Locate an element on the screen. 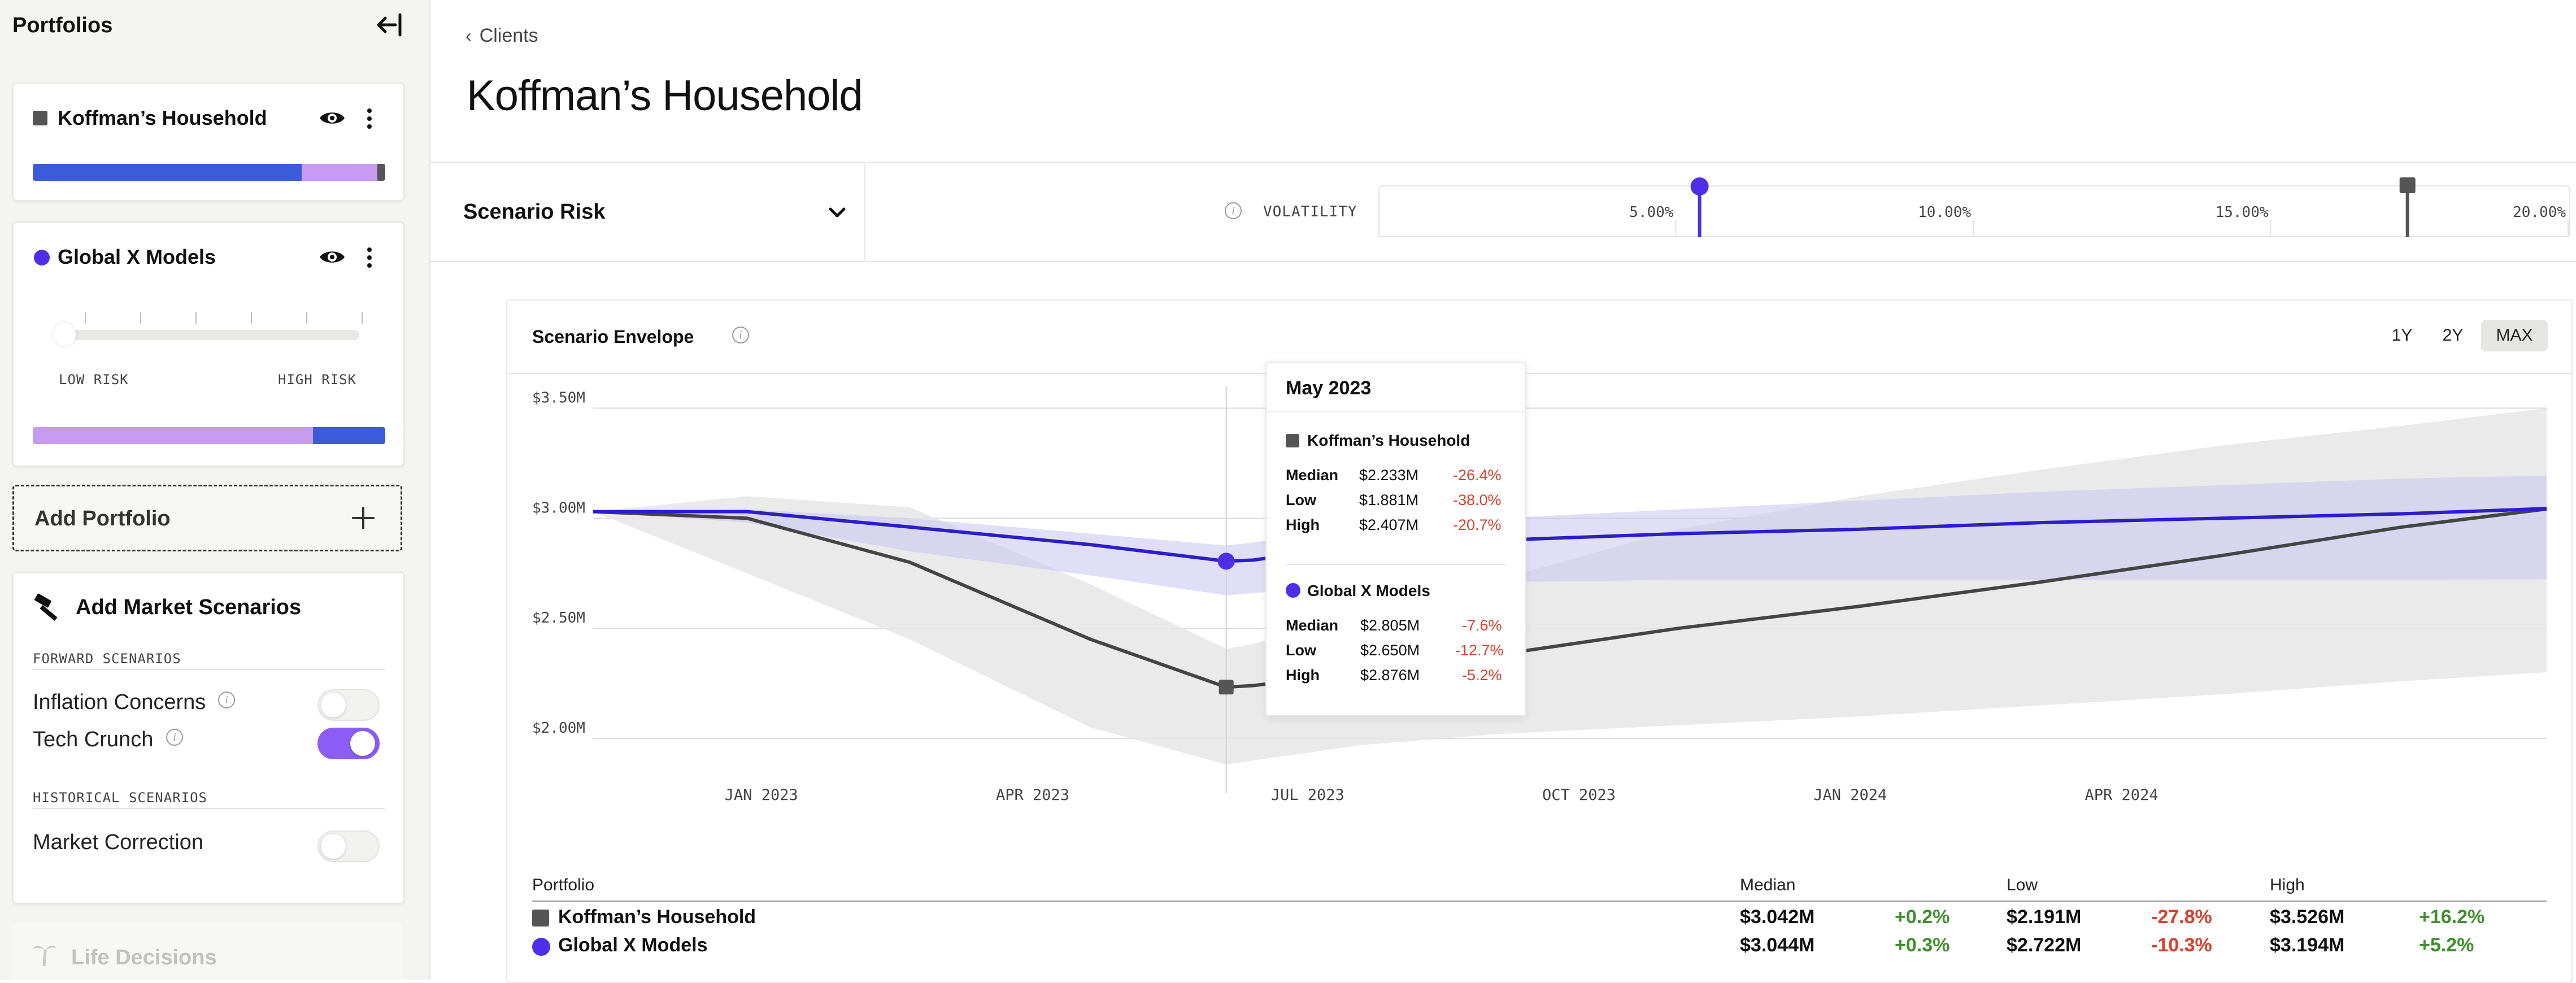 The width and height of the screenshot is (2576, 983). x-tick-label: JAN 2023 is located at coordinates (761, 795).